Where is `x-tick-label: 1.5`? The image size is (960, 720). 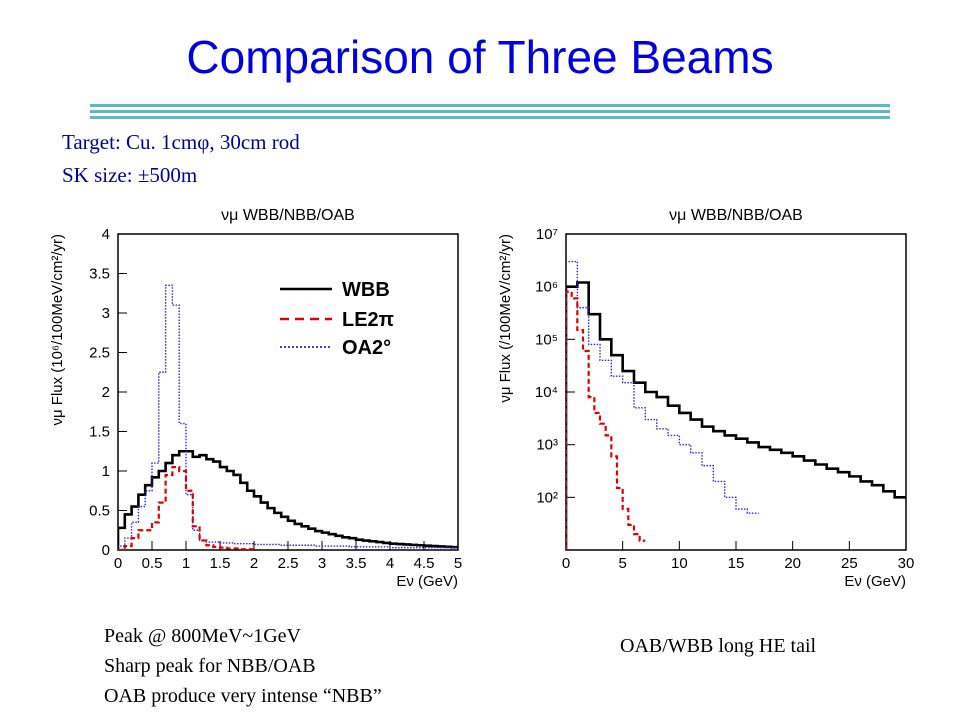 x-tick-label: 1.5 is located at coordinates (220, 563).